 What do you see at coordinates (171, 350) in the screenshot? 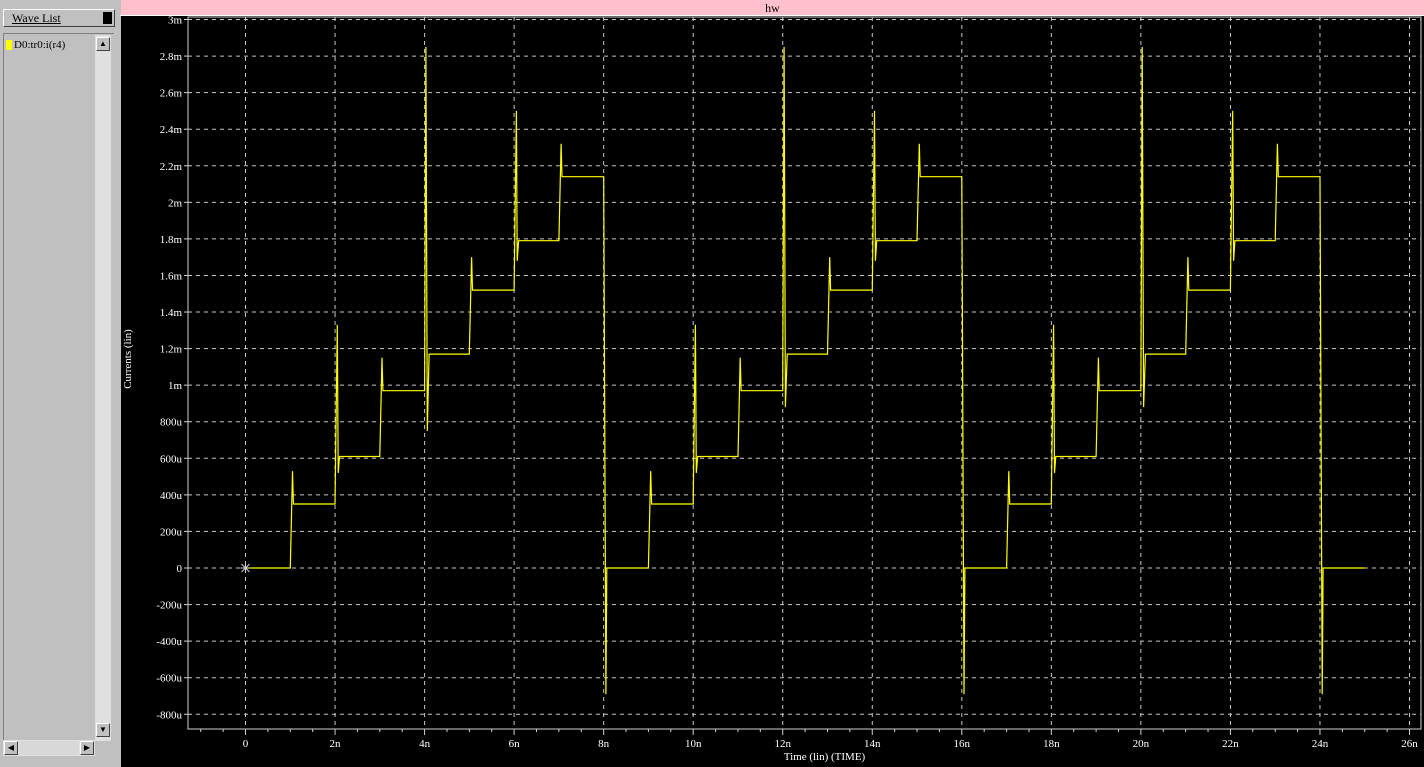
I see `y-tick-label: 1.2m` at bounding box center [171, 350].